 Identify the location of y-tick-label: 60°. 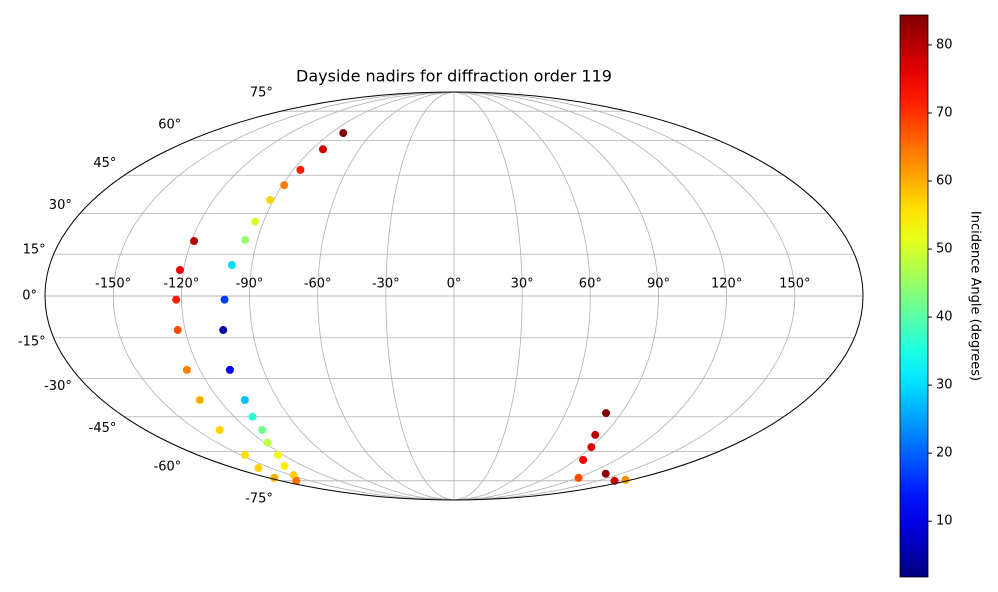
(169, 125).